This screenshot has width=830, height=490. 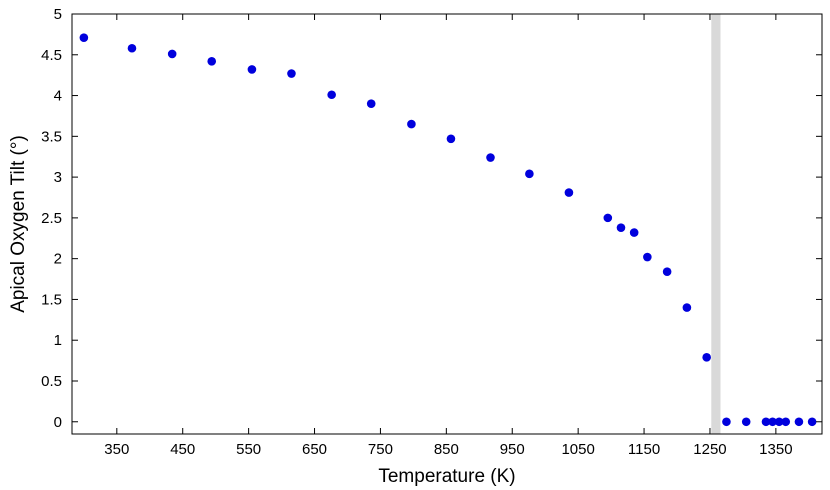 What do you see at coordinates (58, 340) in the screenshot?
I see `y-tick-label: 1` at bounding box center [58, 340].